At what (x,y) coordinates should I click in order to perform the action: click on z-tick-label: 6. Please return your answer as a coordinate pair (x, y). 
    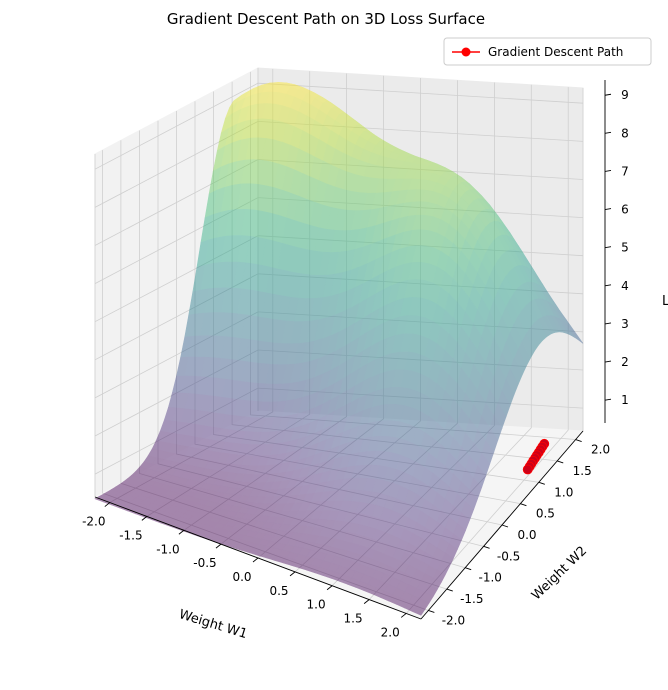
    Looking at the image, I should click on (625, 210).